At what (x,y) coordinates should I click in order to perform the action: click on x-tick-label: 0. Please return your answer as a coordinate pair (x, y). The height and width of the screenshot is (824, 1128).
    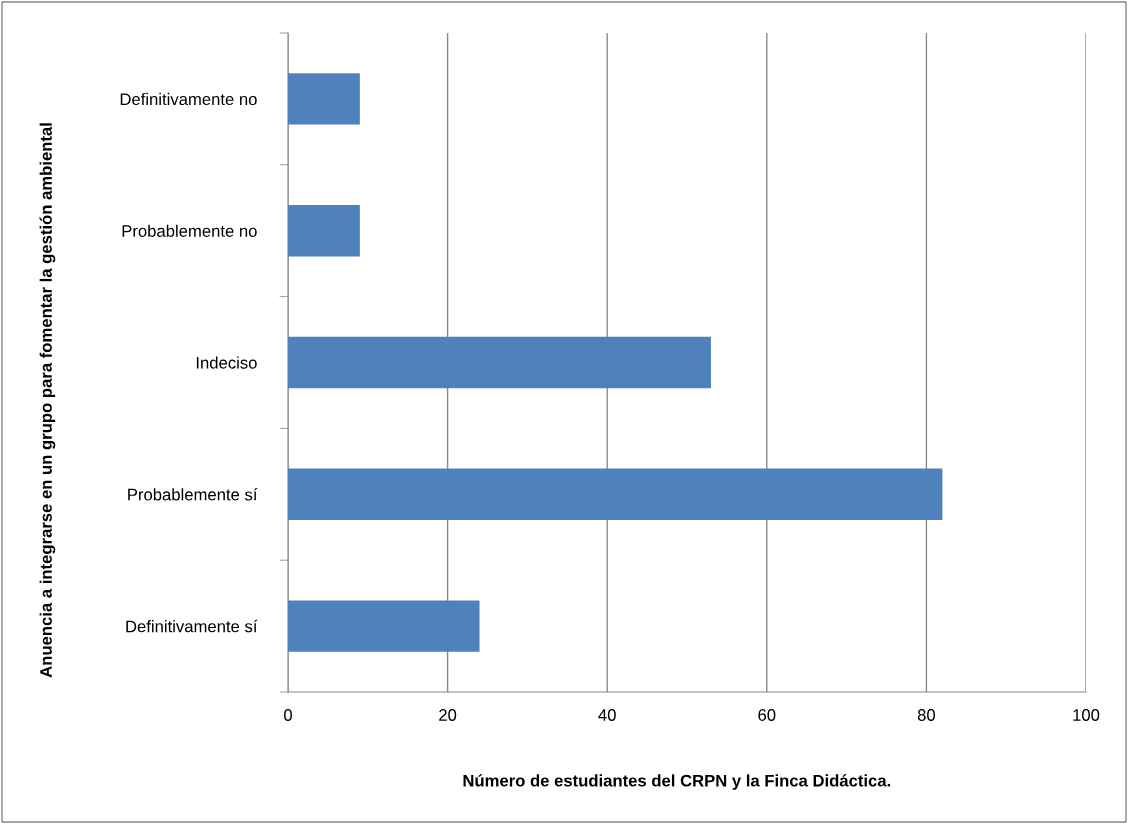
    Looking at the image, I should click on (288, 715).